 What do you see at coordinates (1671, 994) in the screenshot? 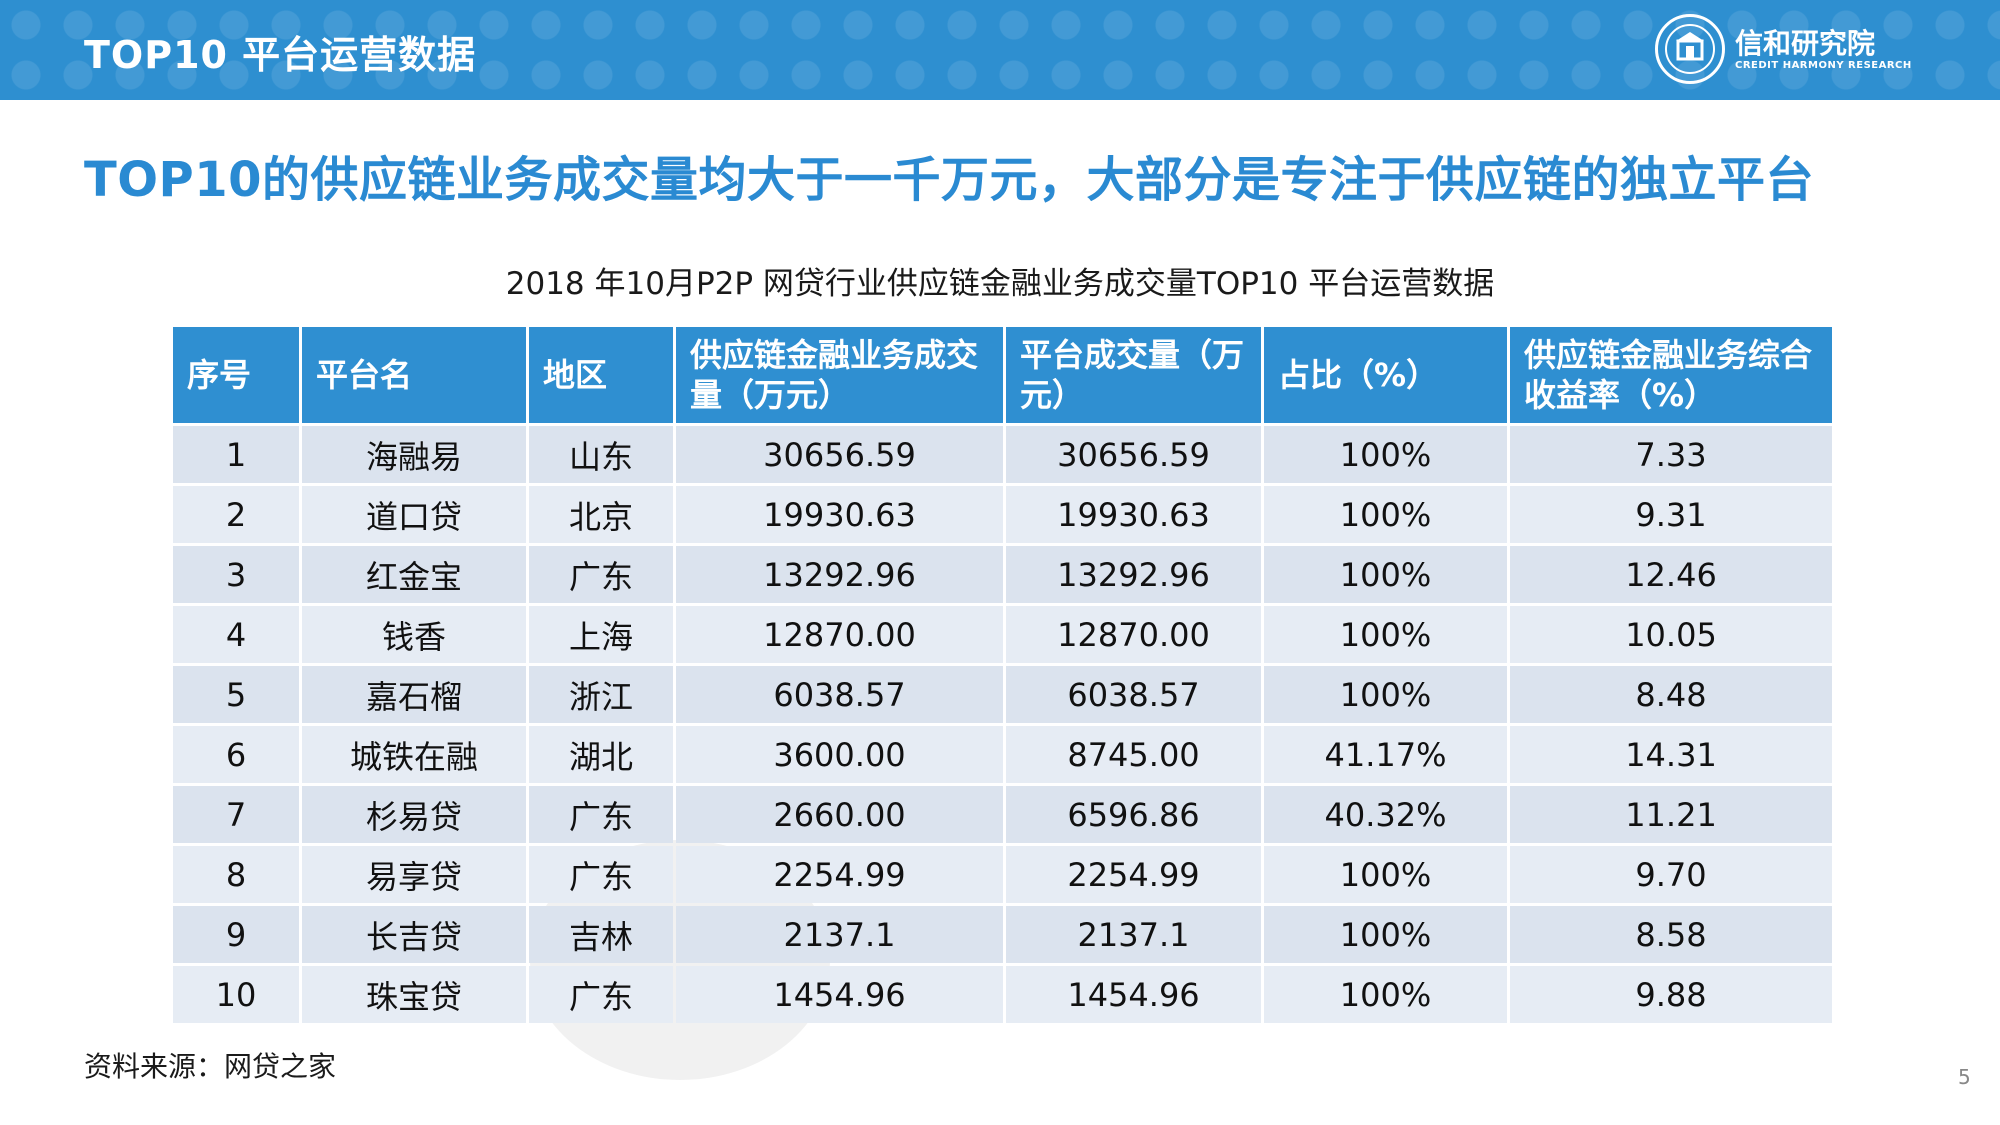
I see `cell-yield: 9.88` at bounding box center [1671, 994].